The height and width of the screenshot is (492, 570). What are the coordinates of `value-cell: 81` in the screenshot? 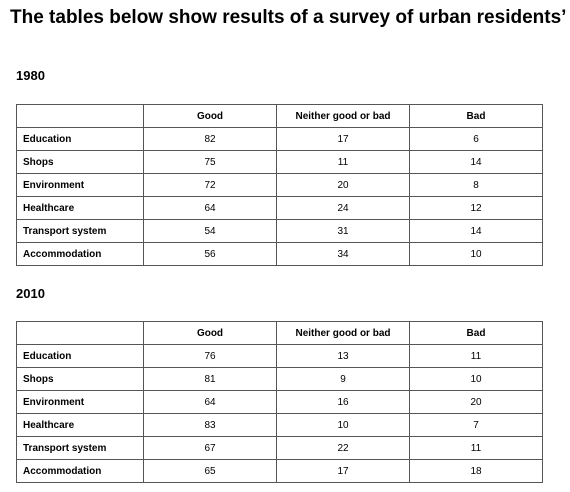 It's located at (210, 379).